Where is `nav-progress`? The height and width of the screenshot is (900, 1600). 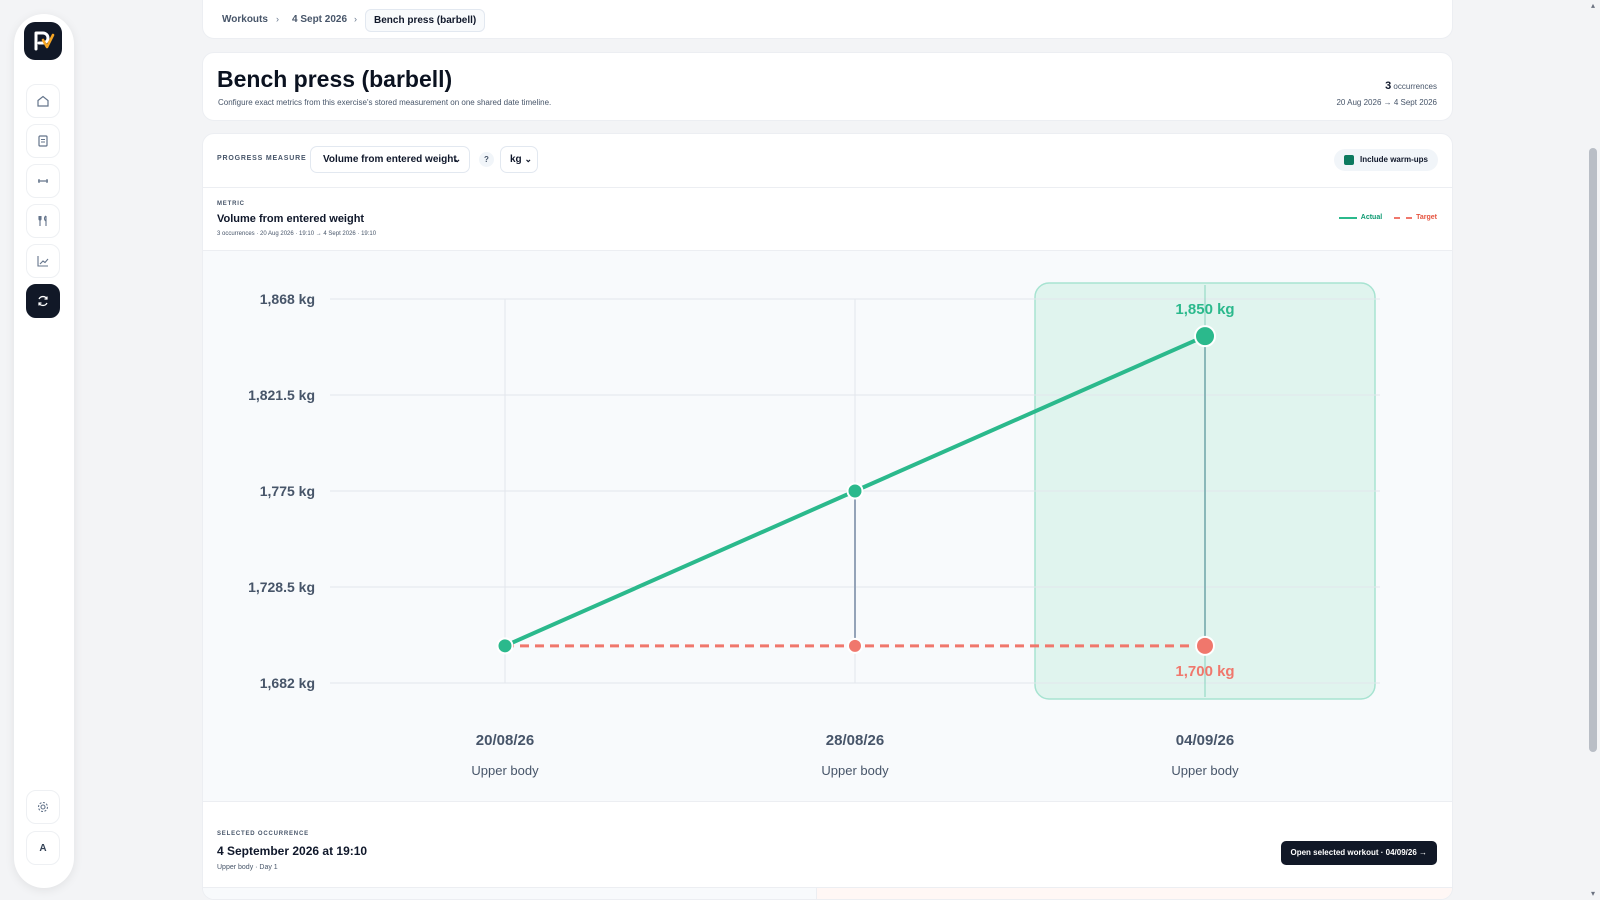
nav-progress is located at coordinates (43, 301).